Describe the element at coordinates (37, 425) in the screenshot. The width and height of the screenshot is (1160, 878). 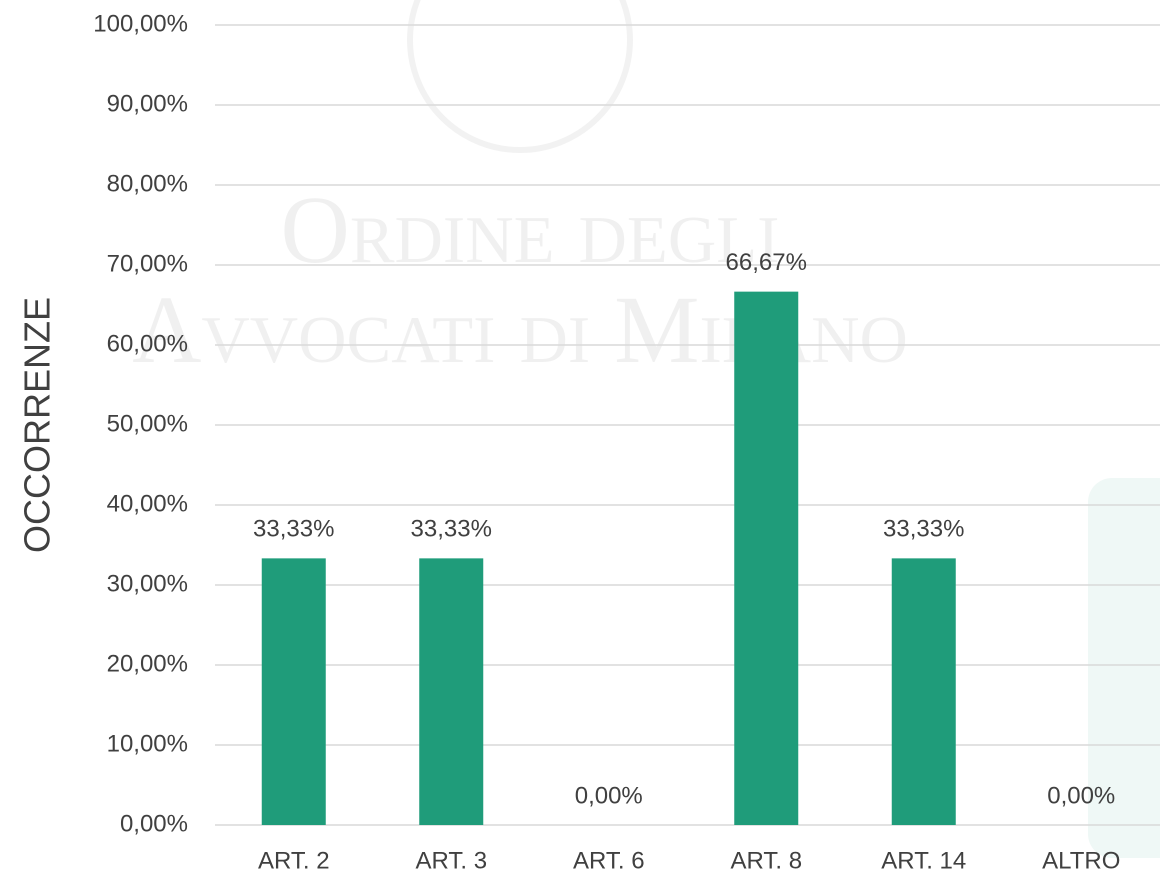
I see `y-axis-title: OCCORRENZE` at that location.